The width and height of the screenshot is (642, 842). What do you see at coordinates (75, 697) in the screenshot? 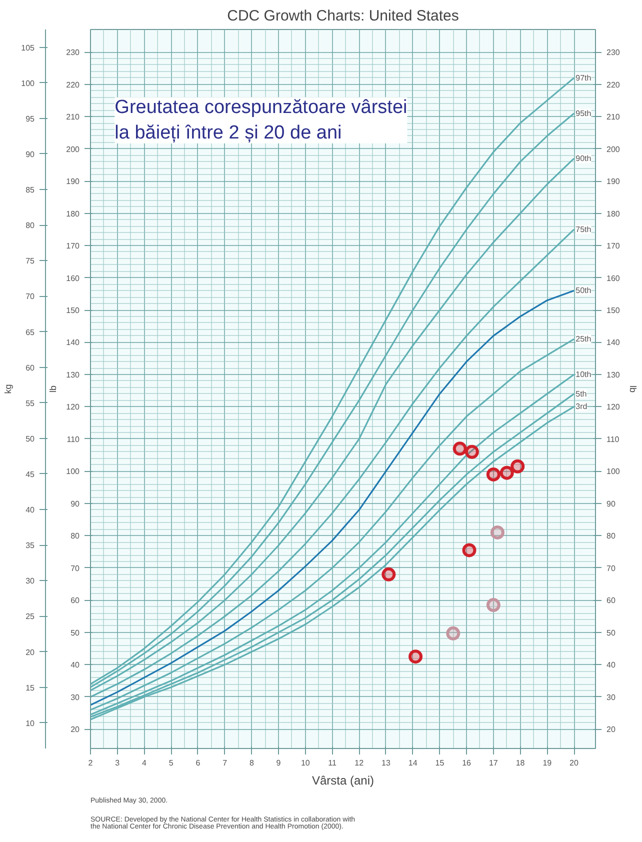
I see `y-tick-label: 30` at bounding box center [75, 697].